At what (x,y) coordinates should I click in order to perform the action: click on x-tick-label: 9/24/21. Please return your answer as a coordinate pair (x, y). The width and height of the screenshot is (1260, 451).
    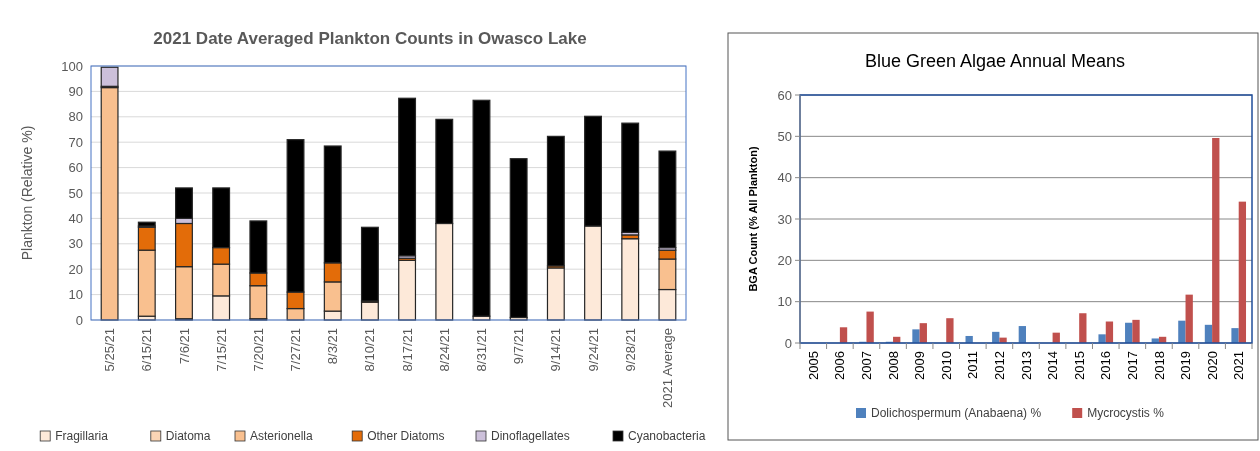
    Looking at the image, I should click on (593, 350).